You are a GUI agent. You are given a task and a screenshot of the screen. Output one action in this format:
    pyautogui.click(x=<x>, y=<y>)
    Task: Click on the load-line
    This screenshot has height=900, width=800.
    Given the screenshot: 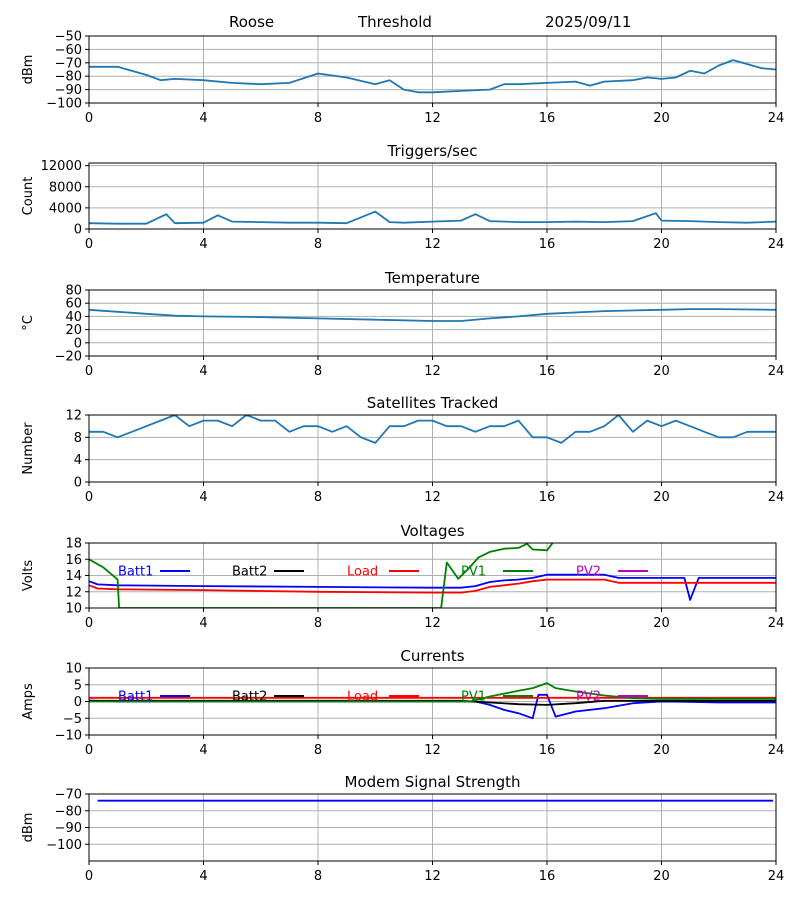 What is the action you would take?
    pyautogui.click(x=432, y=586)
    